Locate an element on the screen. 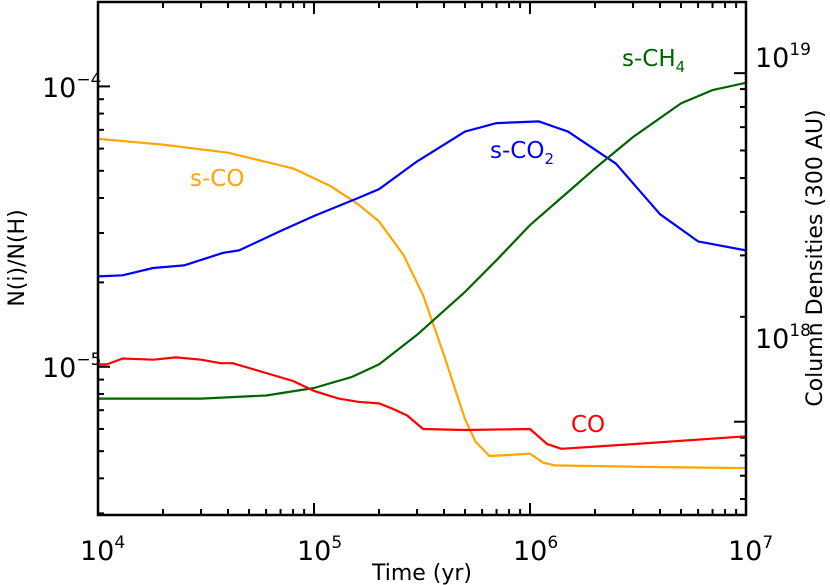 The image size is (830, 585). x-axis-title: Time (yr) is located at coordinates (421, 573).